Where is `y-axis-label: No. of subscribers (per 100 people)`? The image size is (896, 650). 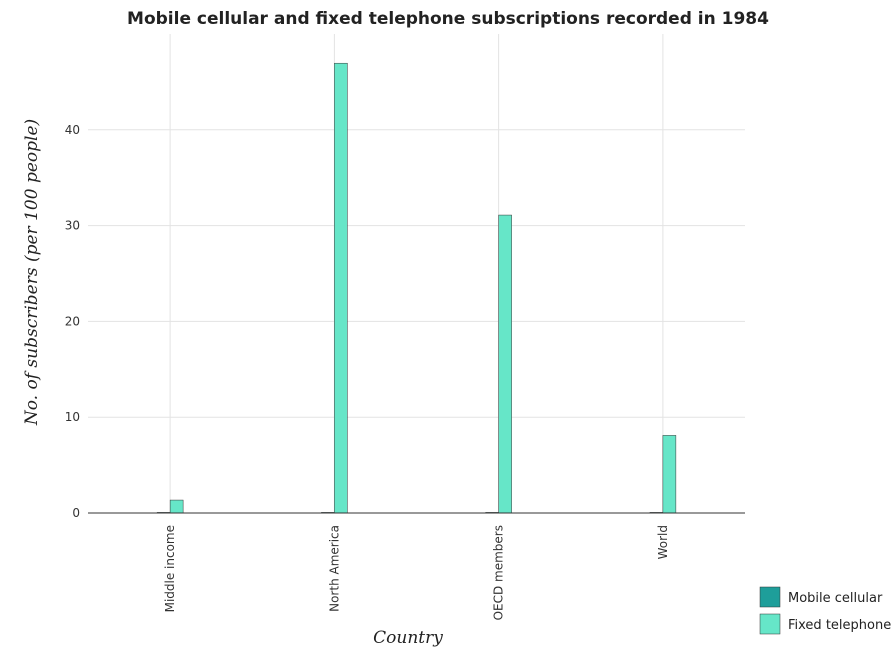 y-axis-label: No. of subscribers (per 100 people) is located at coordinates (32, 272).